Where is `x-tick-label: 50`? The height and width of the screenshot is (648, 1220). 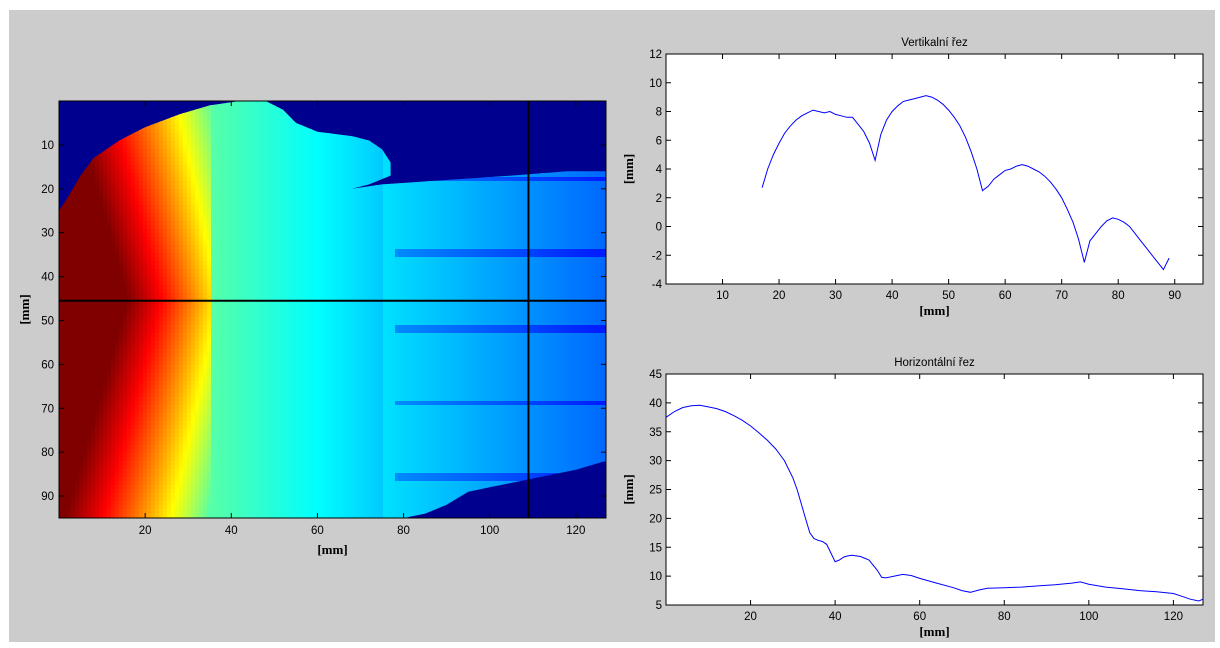 x-tick-label: 50 is located at coordinates (948, 296).